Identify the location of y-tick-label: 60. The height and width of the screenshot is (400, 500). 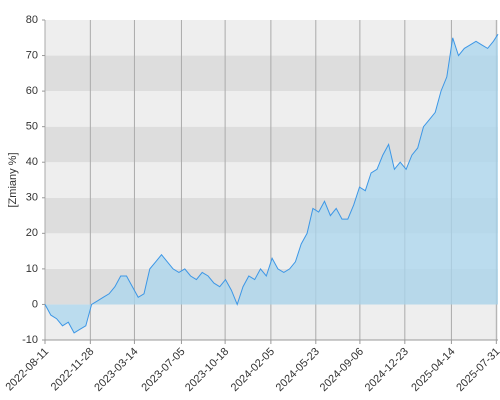
(32, 91).